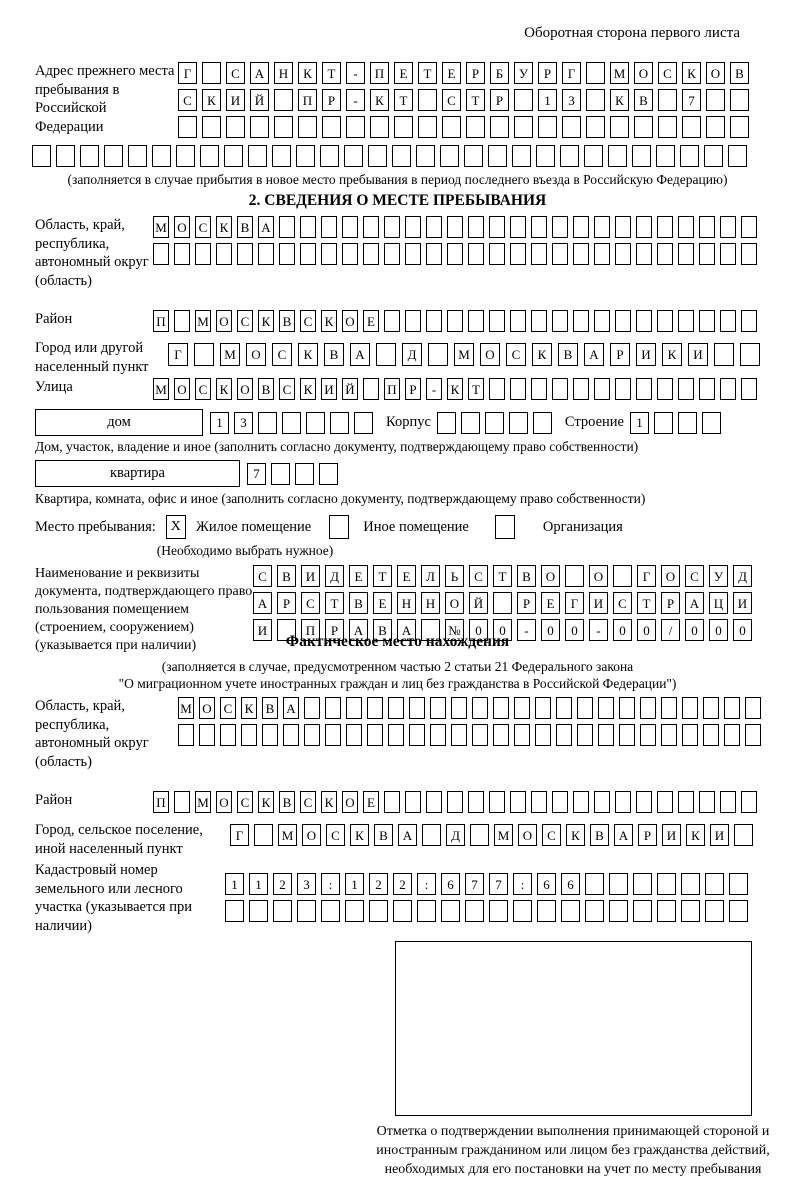 Image resolution: width=800 pixels, height=1180 pixels. I want to click on char-box: Й, so click(259, 100).